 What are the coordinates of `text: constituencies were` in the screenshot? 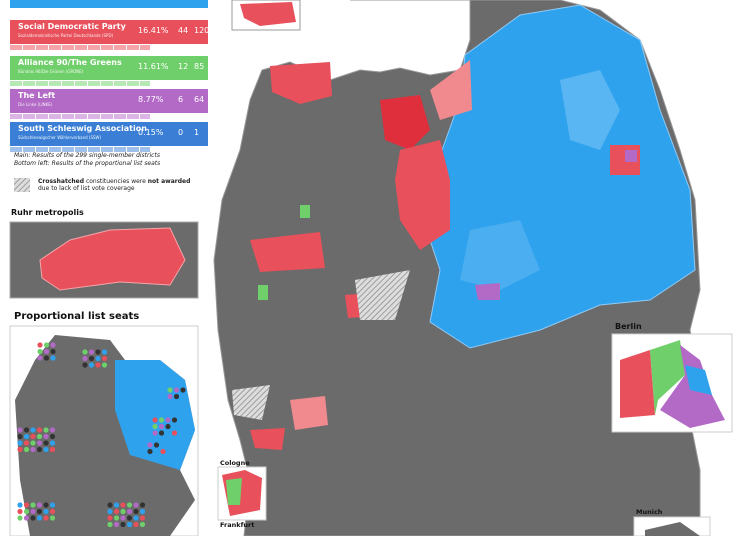 It's located at (115, 181).